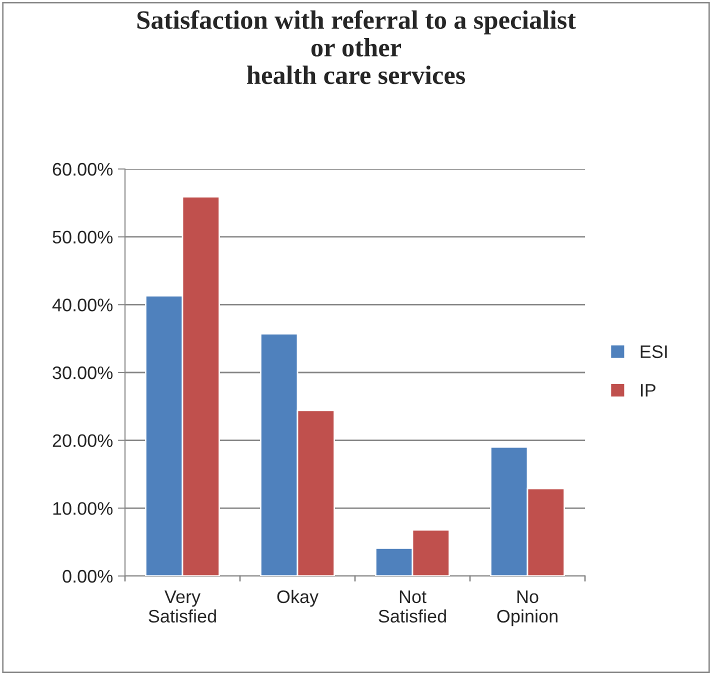 Image resolution: width=712 pixels, height=675 pixels. What do you see at coordinates (87, 576) in the screenshot?
I see `y-tick-label: 0.00%` at bounding box center [87, 576].